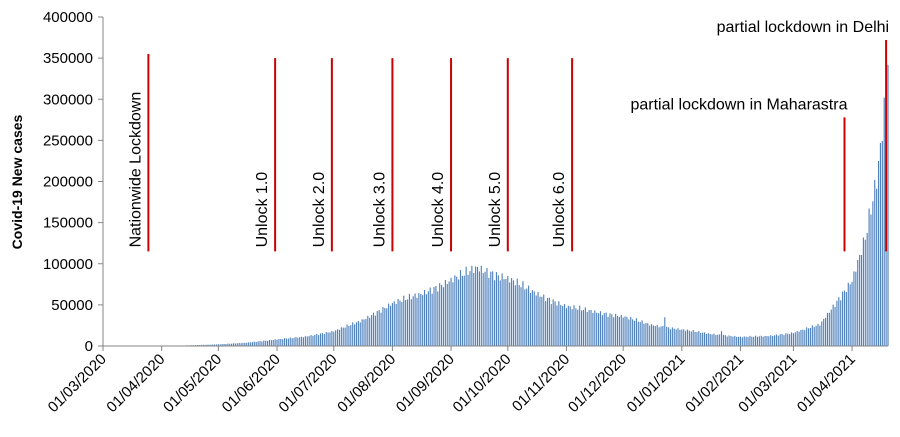  What do you see at coordinates (17, 181) in the screenshot?
I see `y-axis-label: Covid-19 New cases` at bounding box center [17, 181].